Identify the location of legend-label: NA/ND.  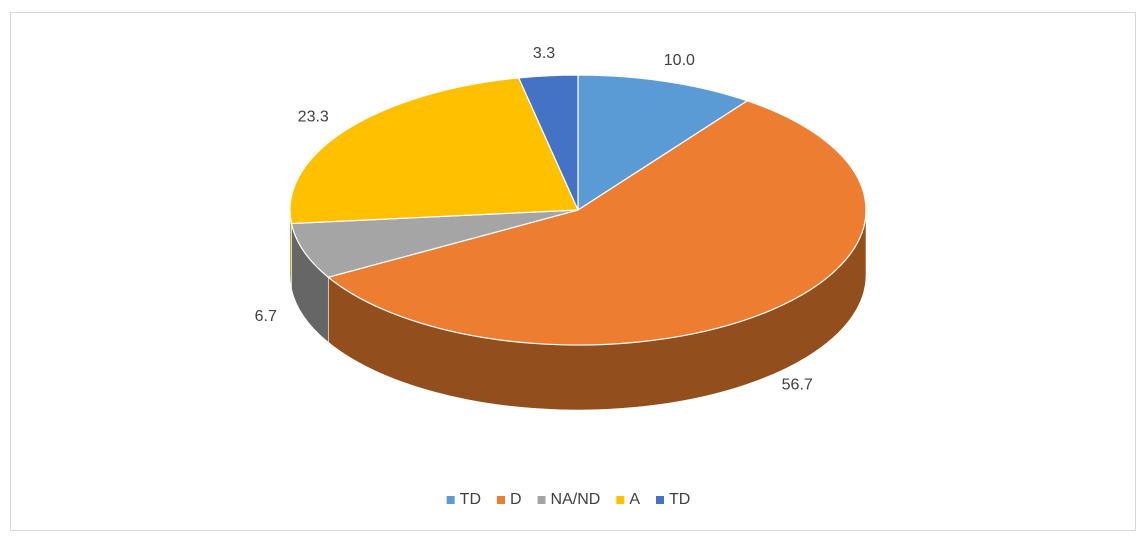
(576, 499).